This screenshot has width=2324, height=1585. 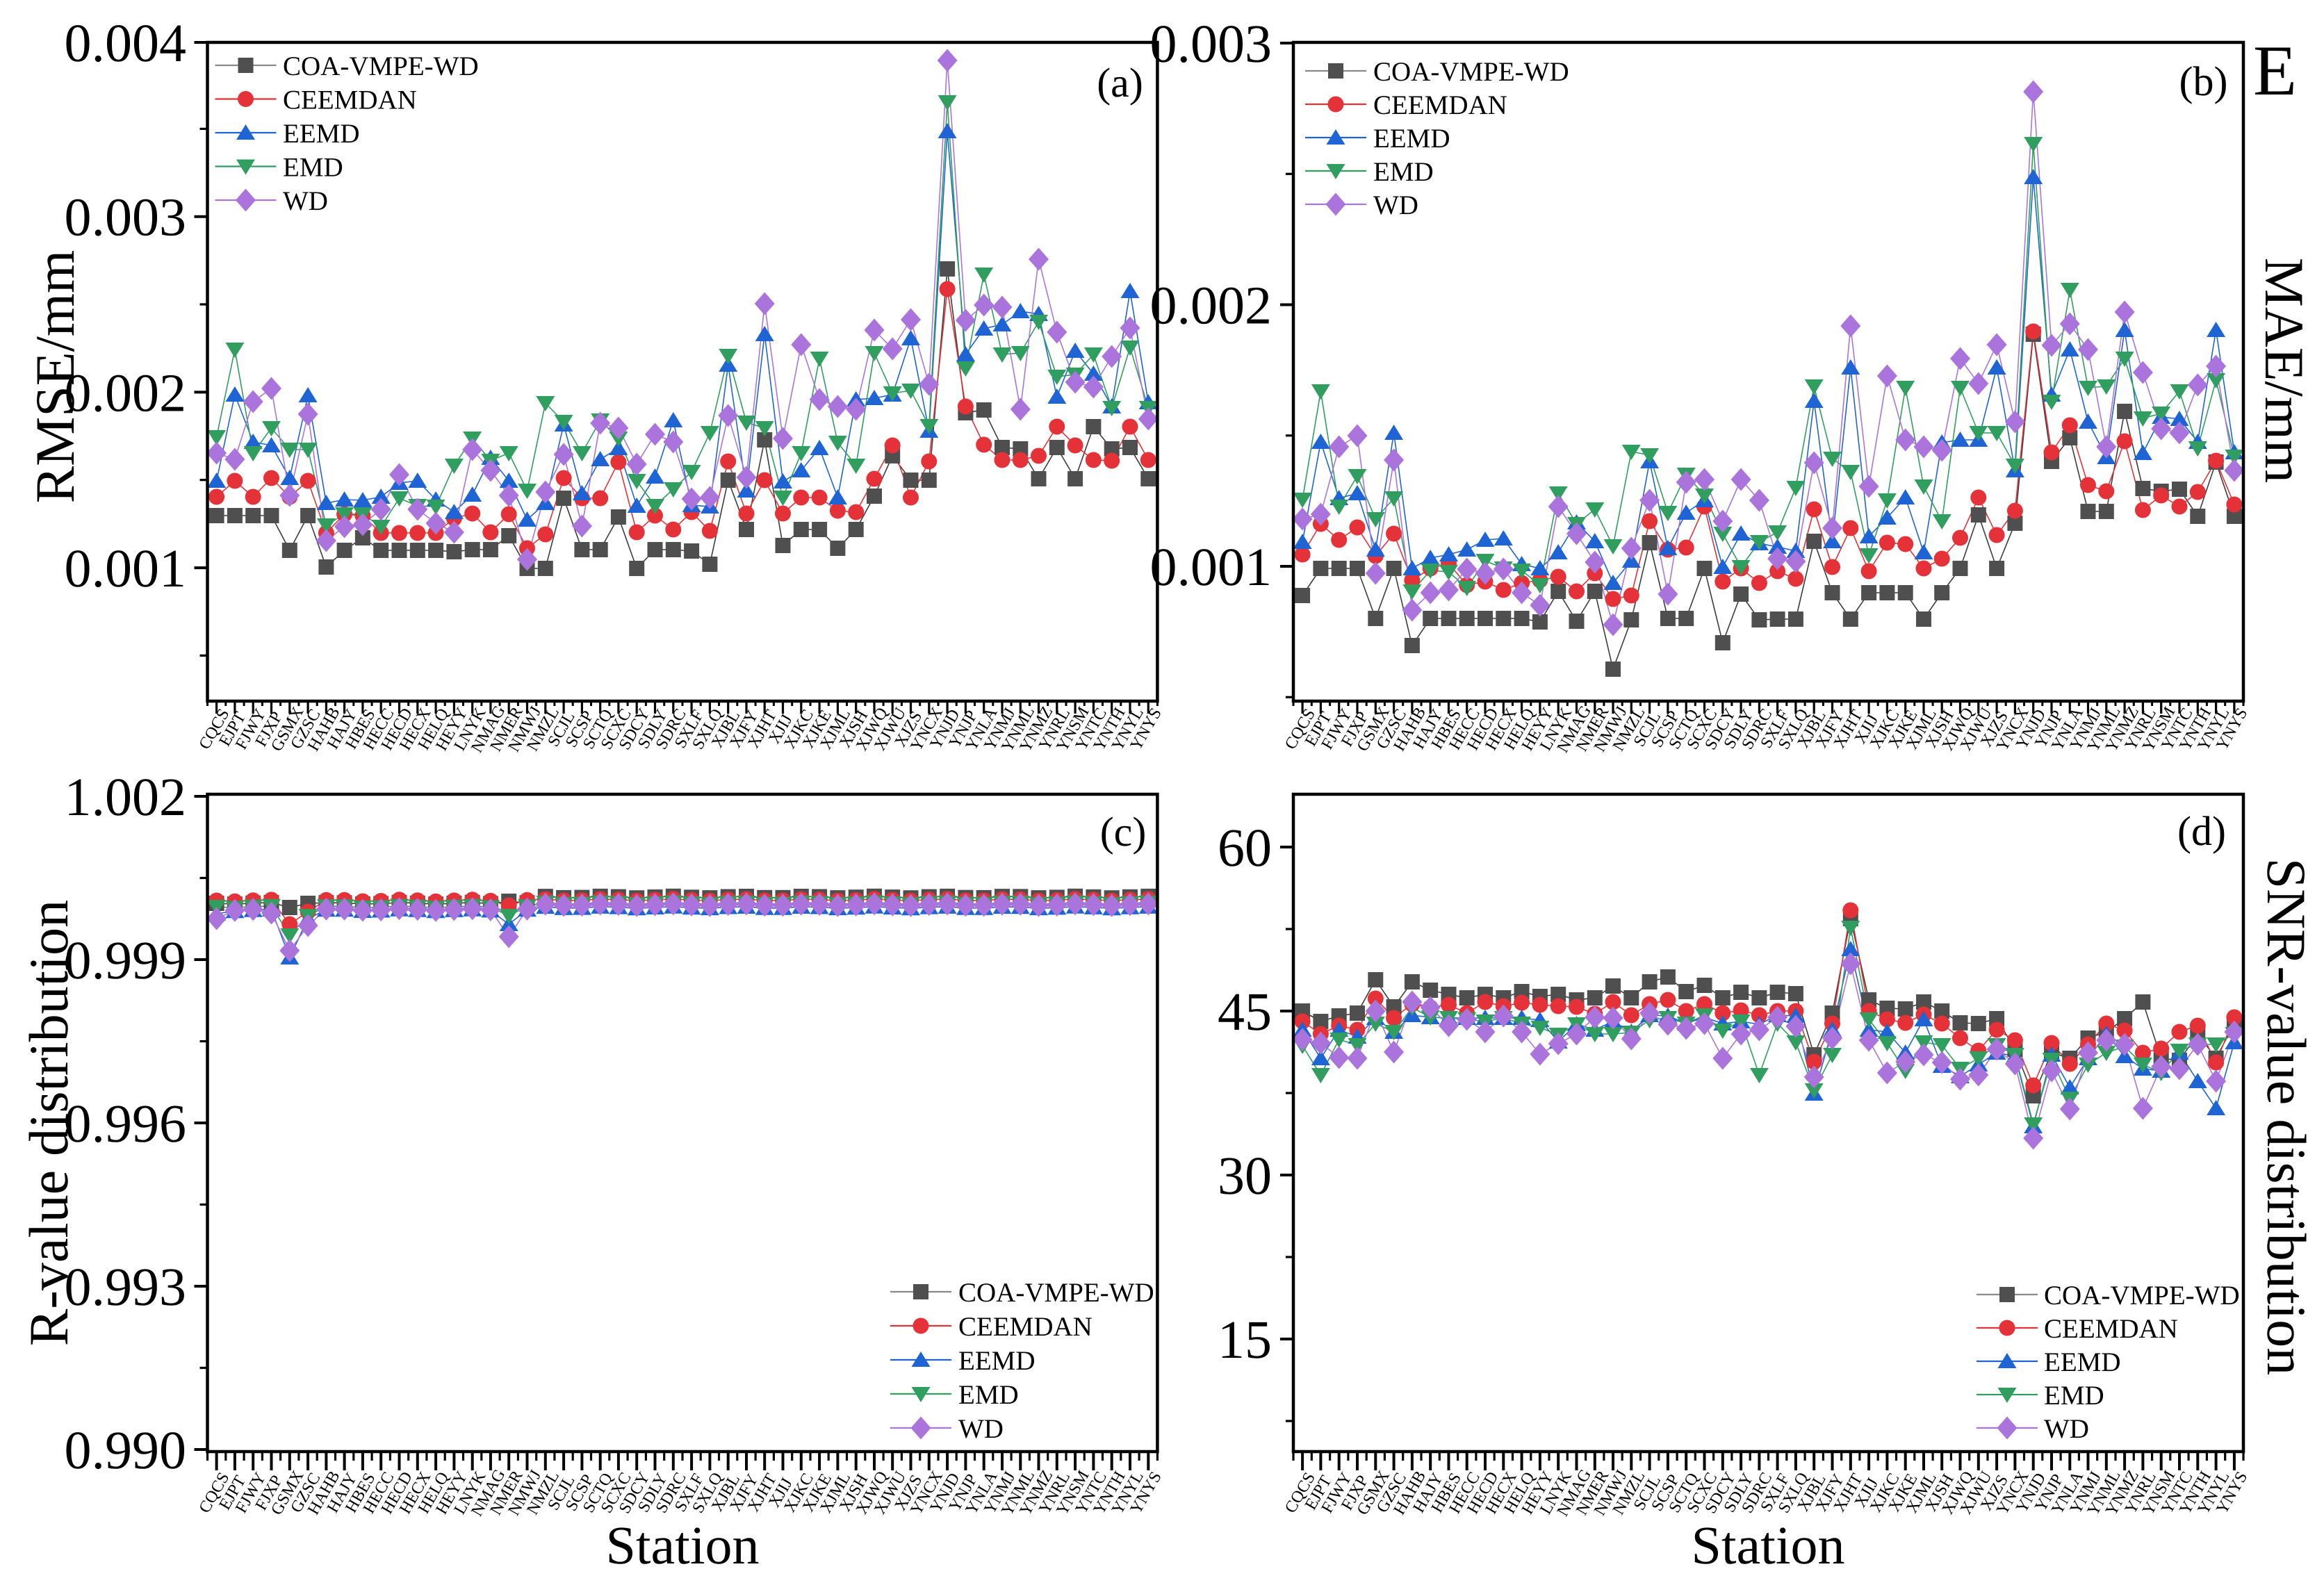 What do you see at coordinates (1245, 1176) in the screenshot?
I see `svg-text: 30` at bounding box center [1245, 1176].